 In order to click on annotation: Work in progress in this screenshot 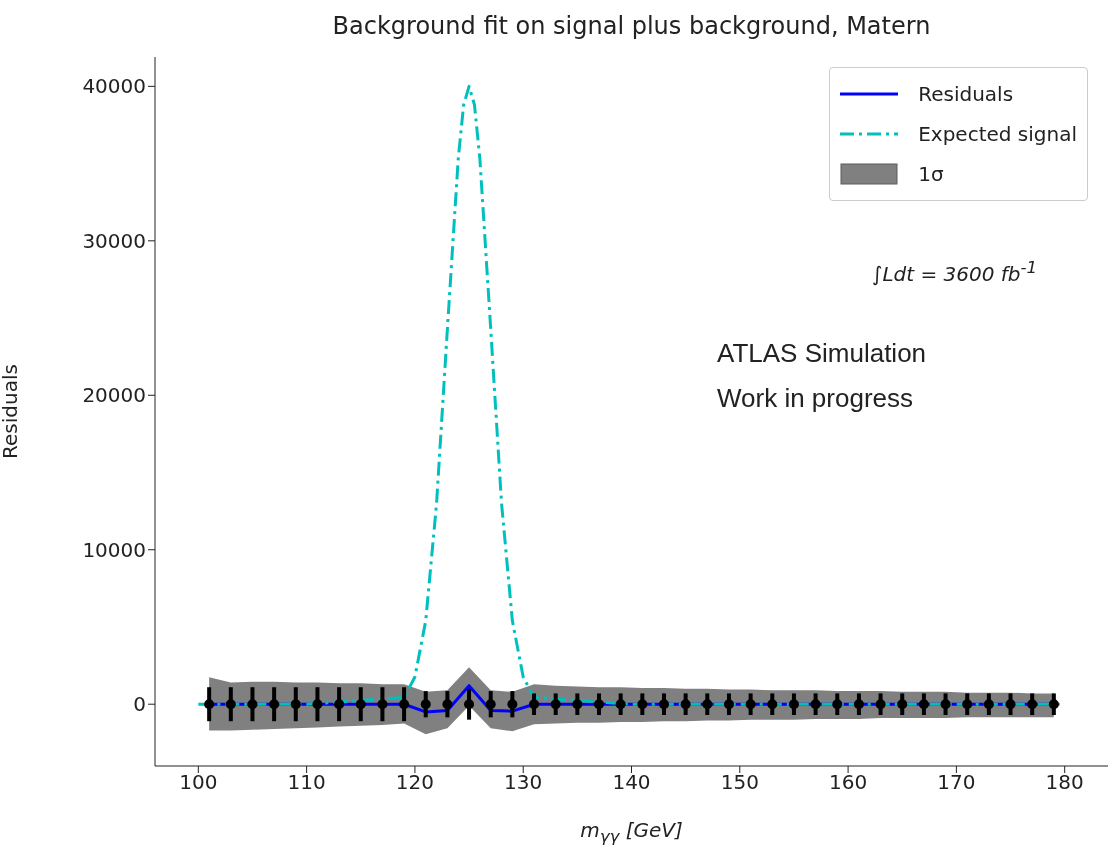, I will do `click(815, 398)`.